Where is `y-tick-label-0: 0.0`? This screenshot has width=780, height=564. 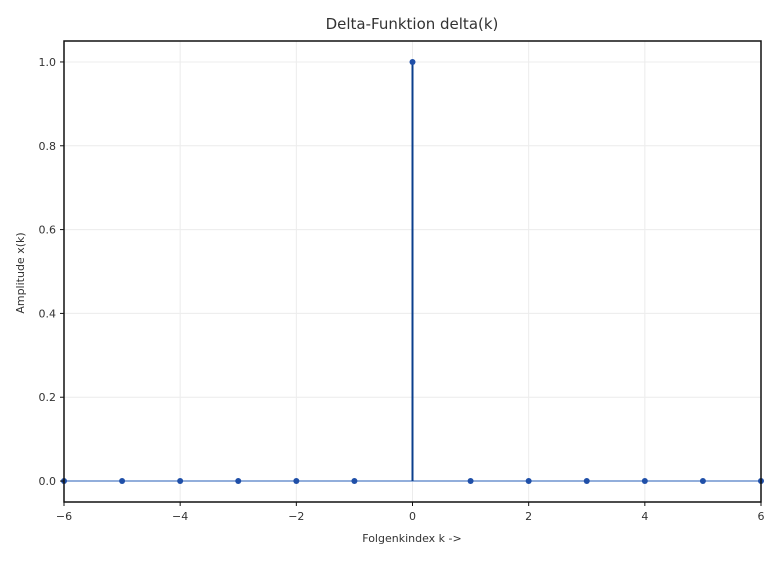 y-tick-label-0: 0.0 is located at coordinates (48, 481).